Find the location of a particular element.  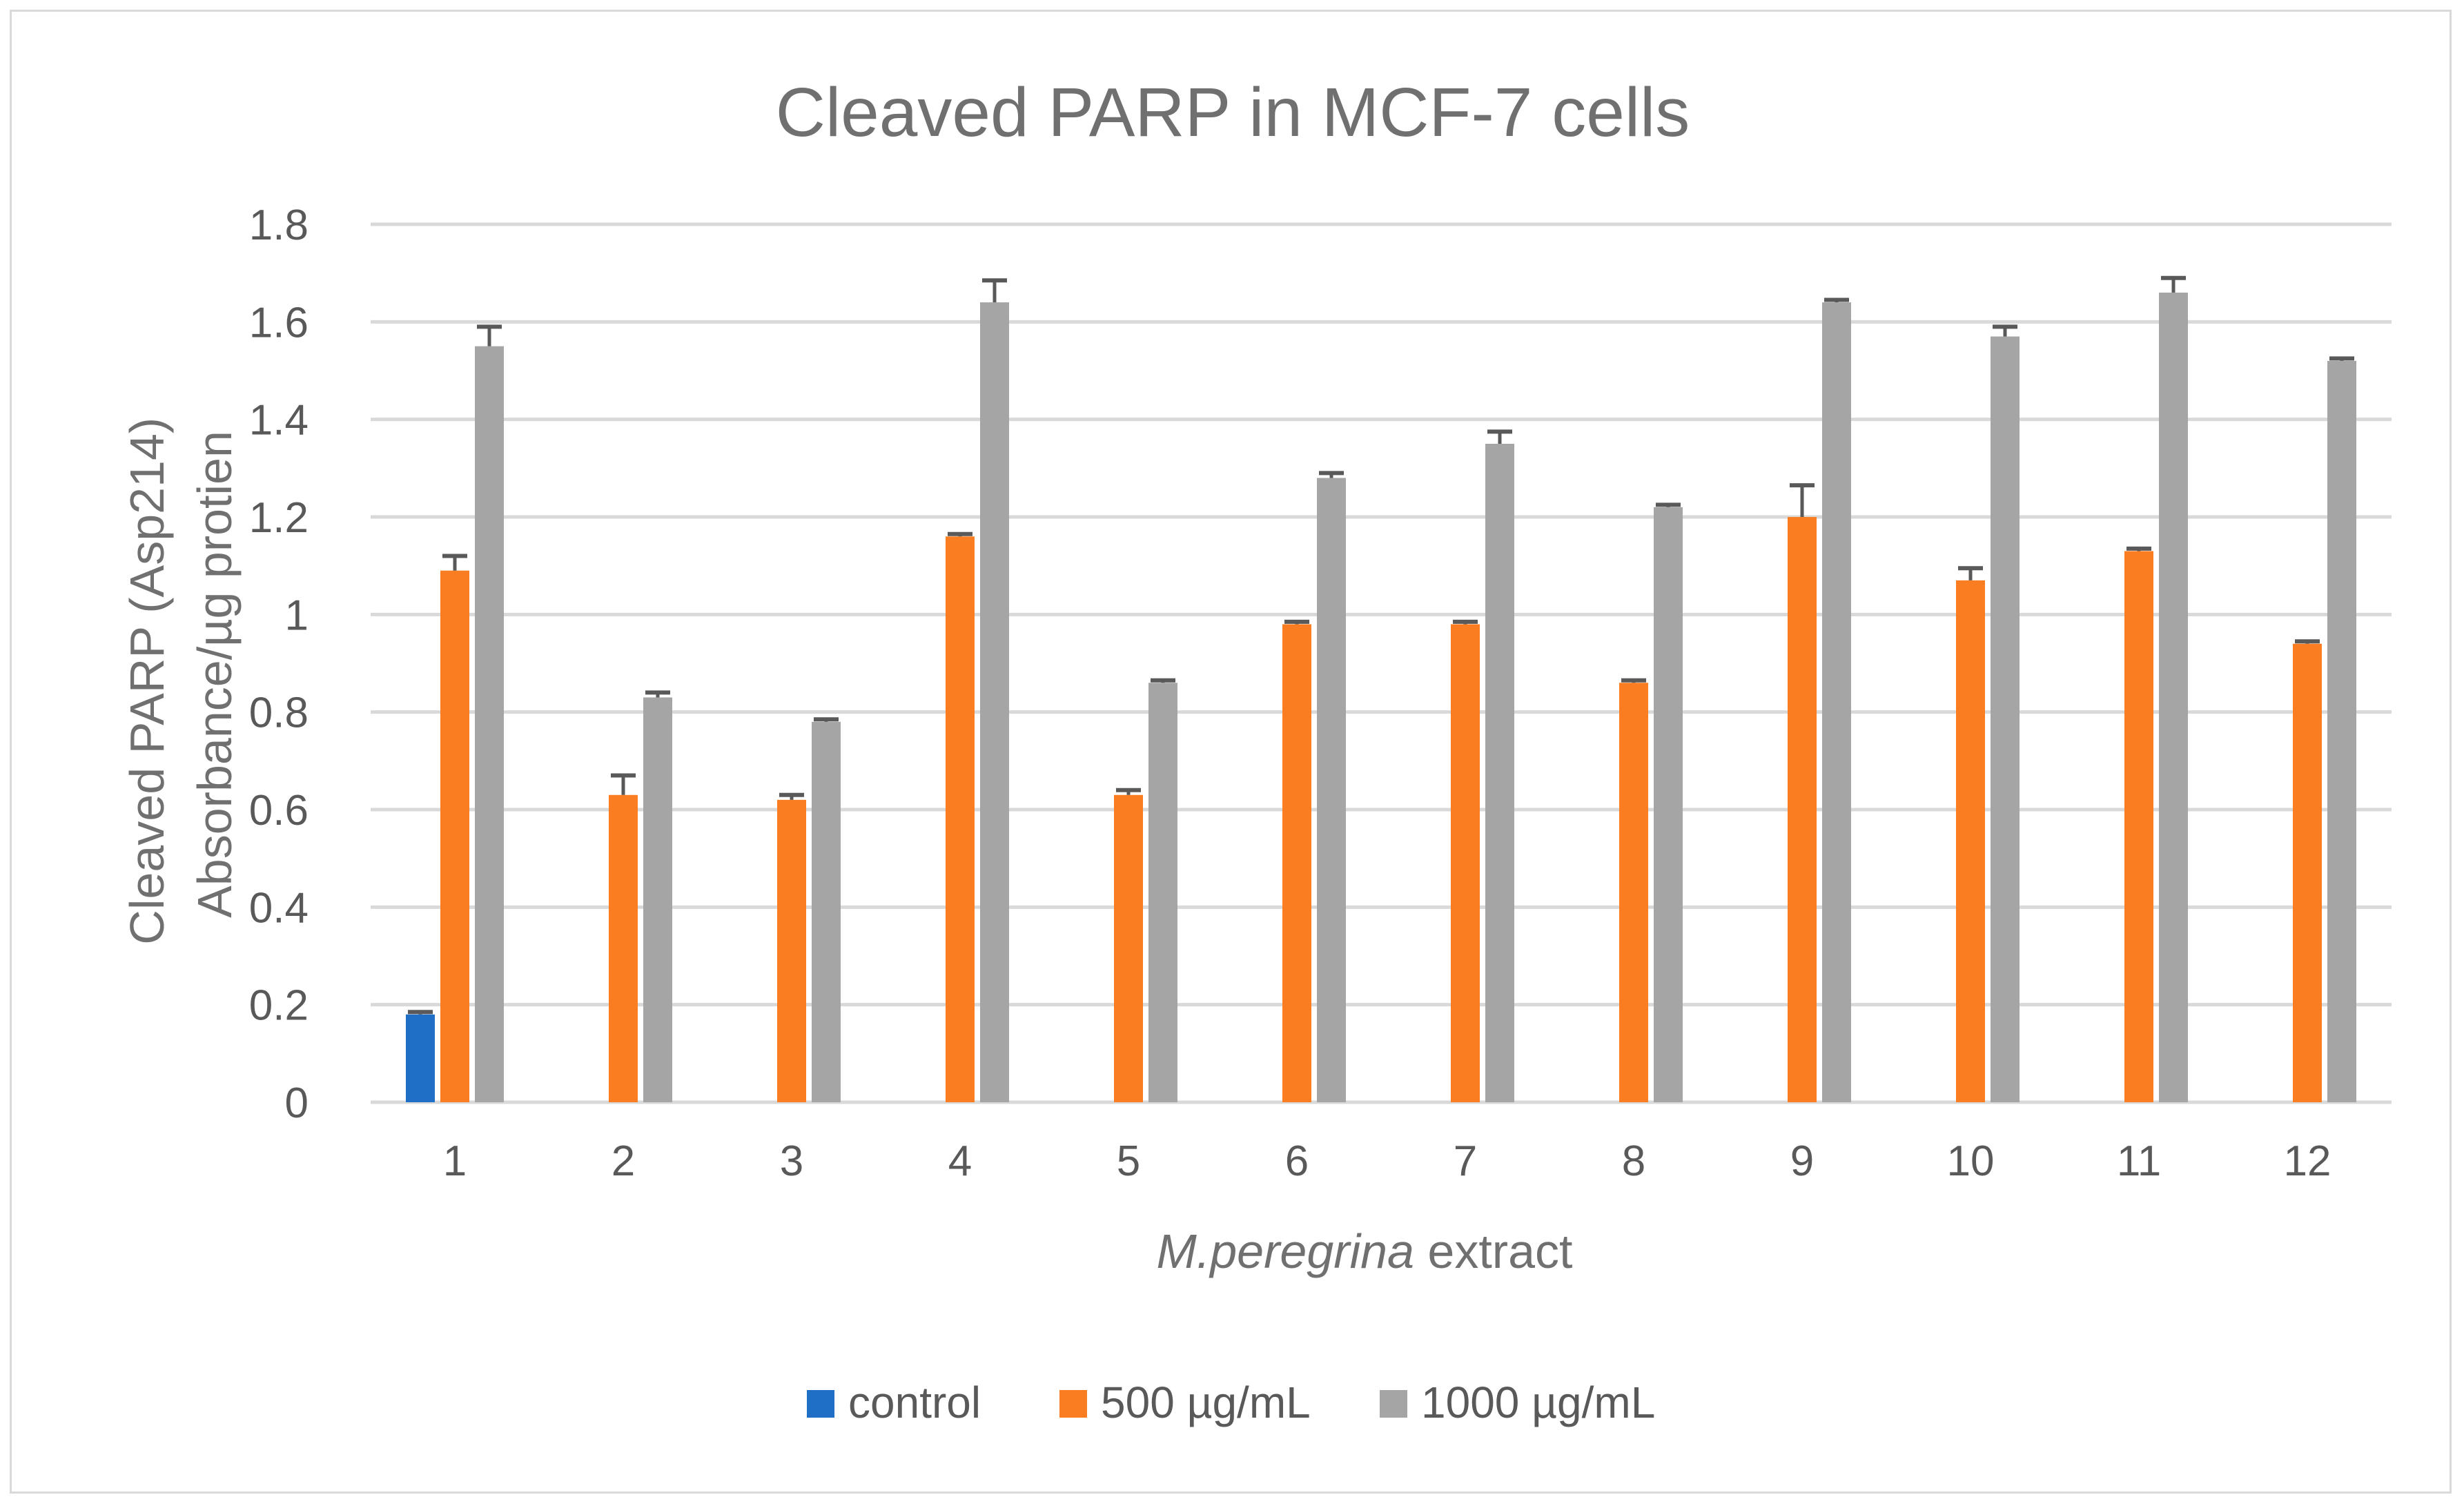

legend-label-control: control is located at coordinates (914, 1402).